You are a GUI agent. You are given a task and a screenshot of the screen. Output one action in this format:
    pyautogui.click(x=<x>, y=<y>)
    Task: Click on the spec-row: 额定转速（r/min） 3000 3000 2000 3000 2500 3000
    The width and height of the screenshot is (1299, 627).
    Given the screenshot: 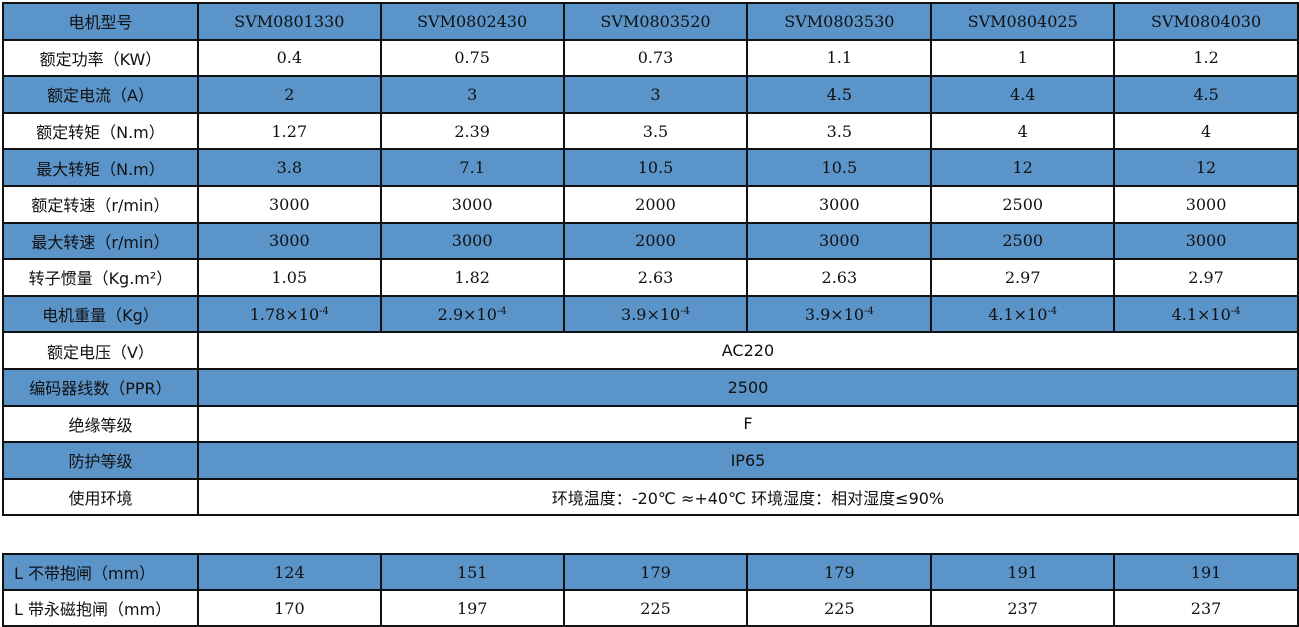 What is the action you would take?
    pyautogui.click(x=650, y=204)
    